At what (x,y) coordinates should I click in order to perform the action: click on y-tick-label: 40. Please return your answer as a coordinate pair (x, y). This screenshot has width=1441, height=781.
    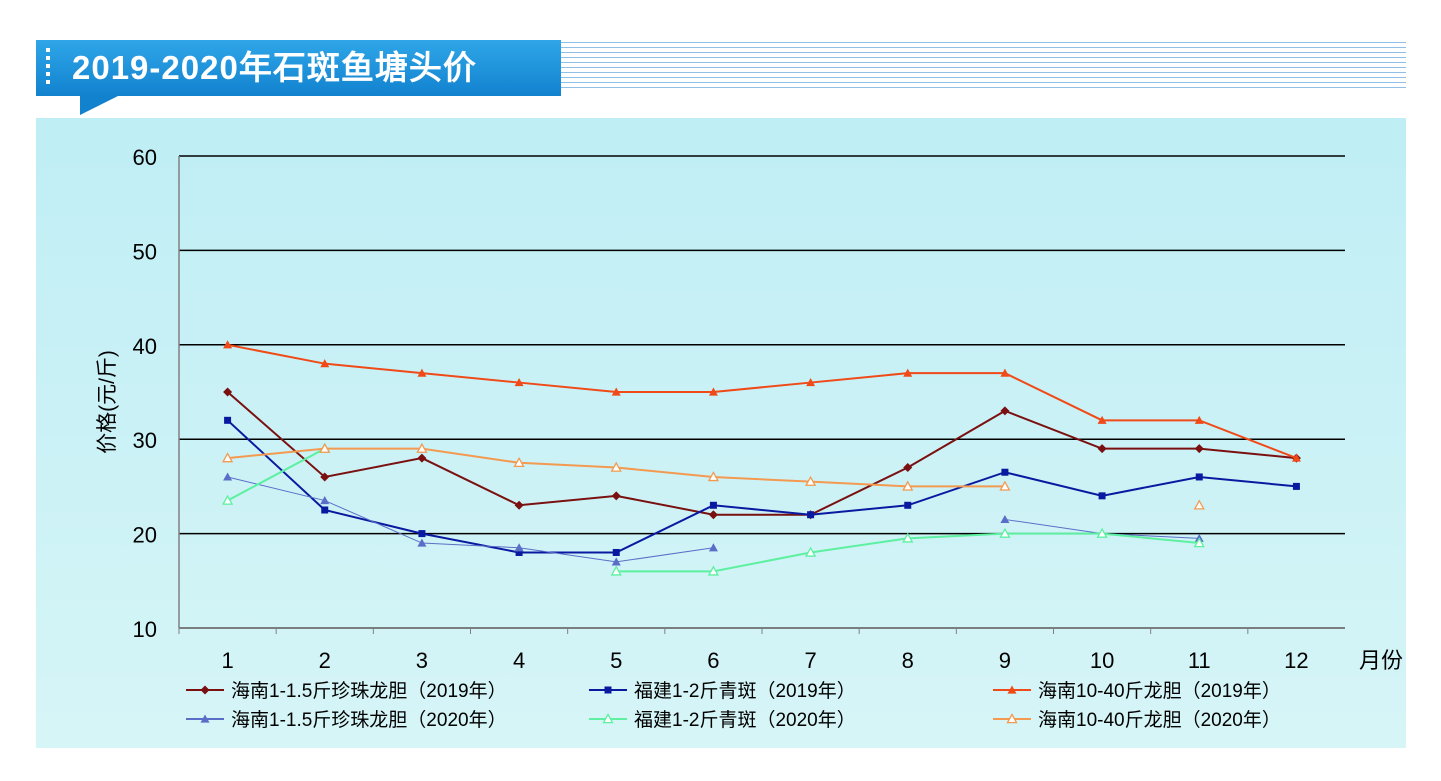
    Looking at the image, I should click on (145, 346).